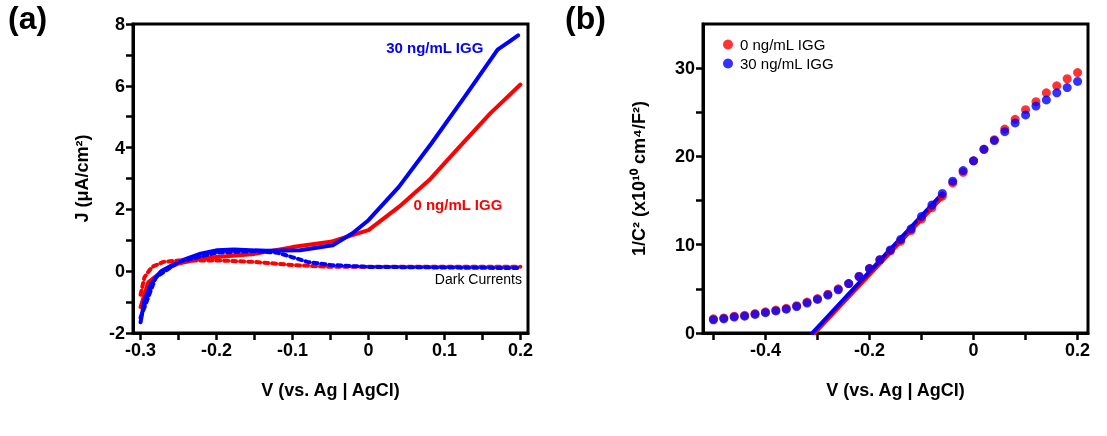  I want to click on x-tick-label: 0.1, so click(444, 350).